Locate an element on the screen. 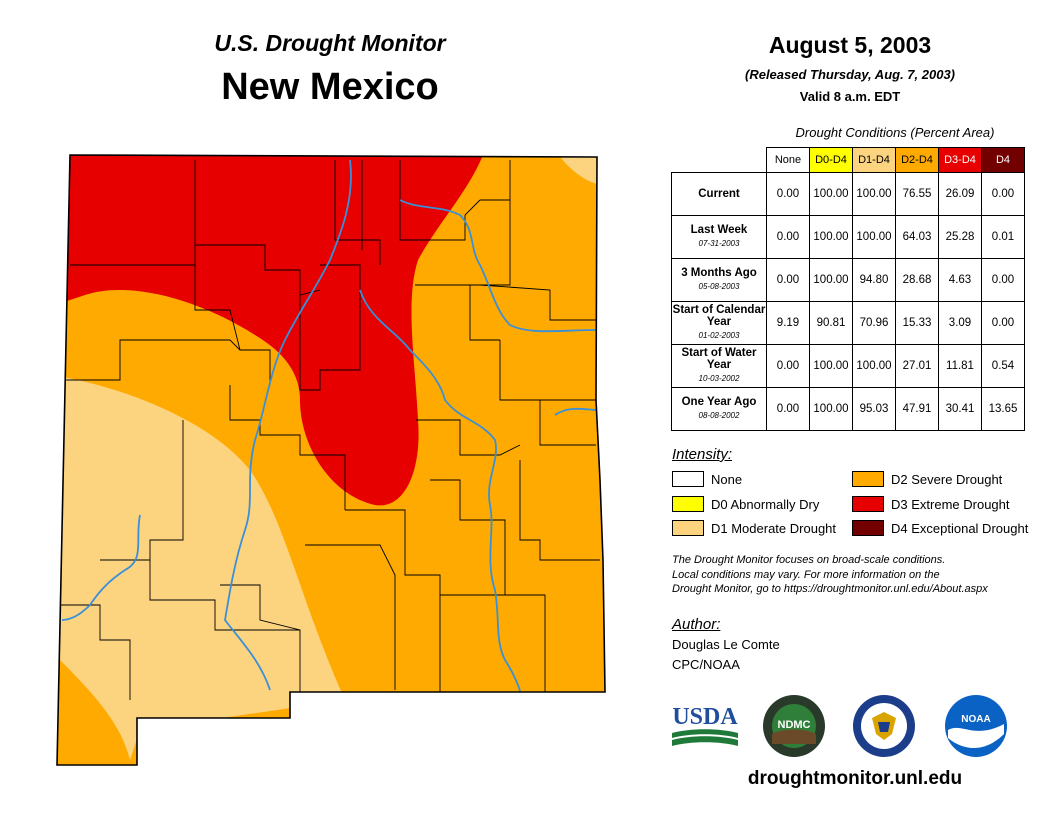  legend-item-d1: D1 Moderate Drought is located at coordinates (754, 528).